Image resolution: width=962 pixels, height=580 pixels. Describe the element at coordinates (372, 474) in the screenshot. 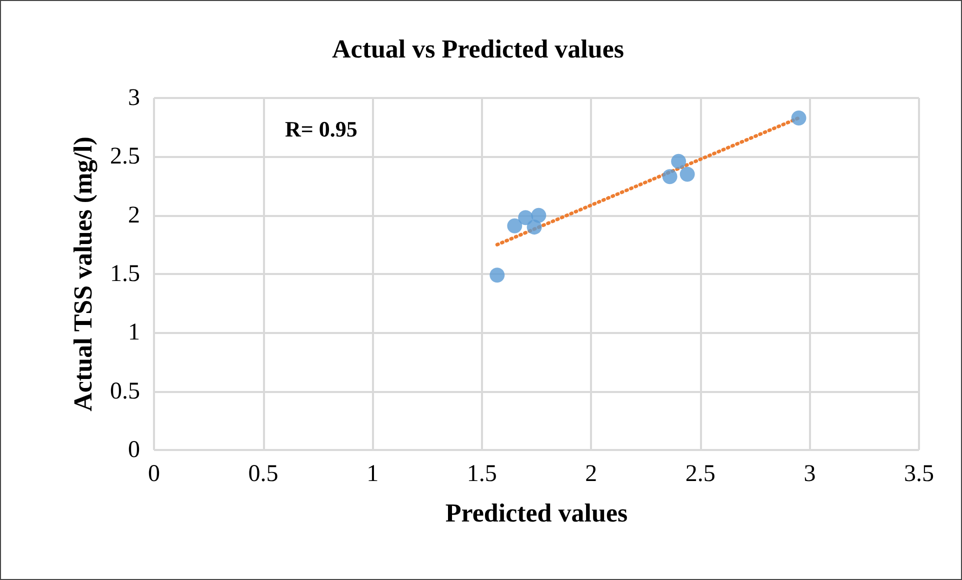

I see `x-tick-label: 1` at that location.